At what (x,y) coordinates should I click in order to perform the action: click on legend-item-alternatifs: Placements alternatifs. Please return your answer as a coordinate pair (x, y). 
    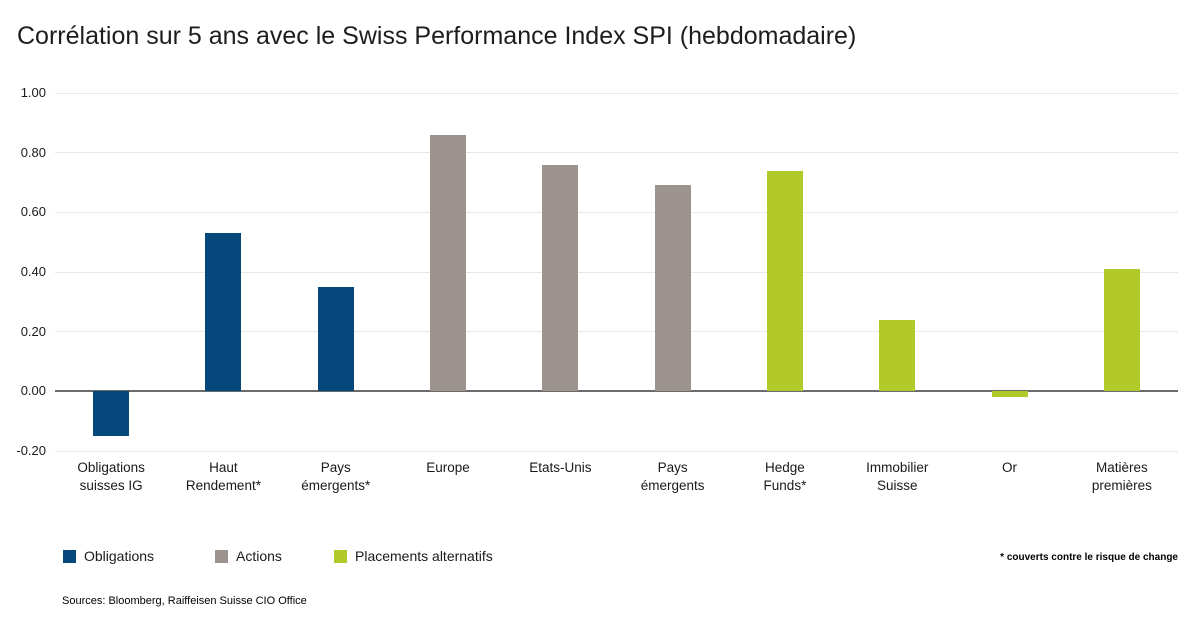
    Looking at the image, I should click on (413, 556).